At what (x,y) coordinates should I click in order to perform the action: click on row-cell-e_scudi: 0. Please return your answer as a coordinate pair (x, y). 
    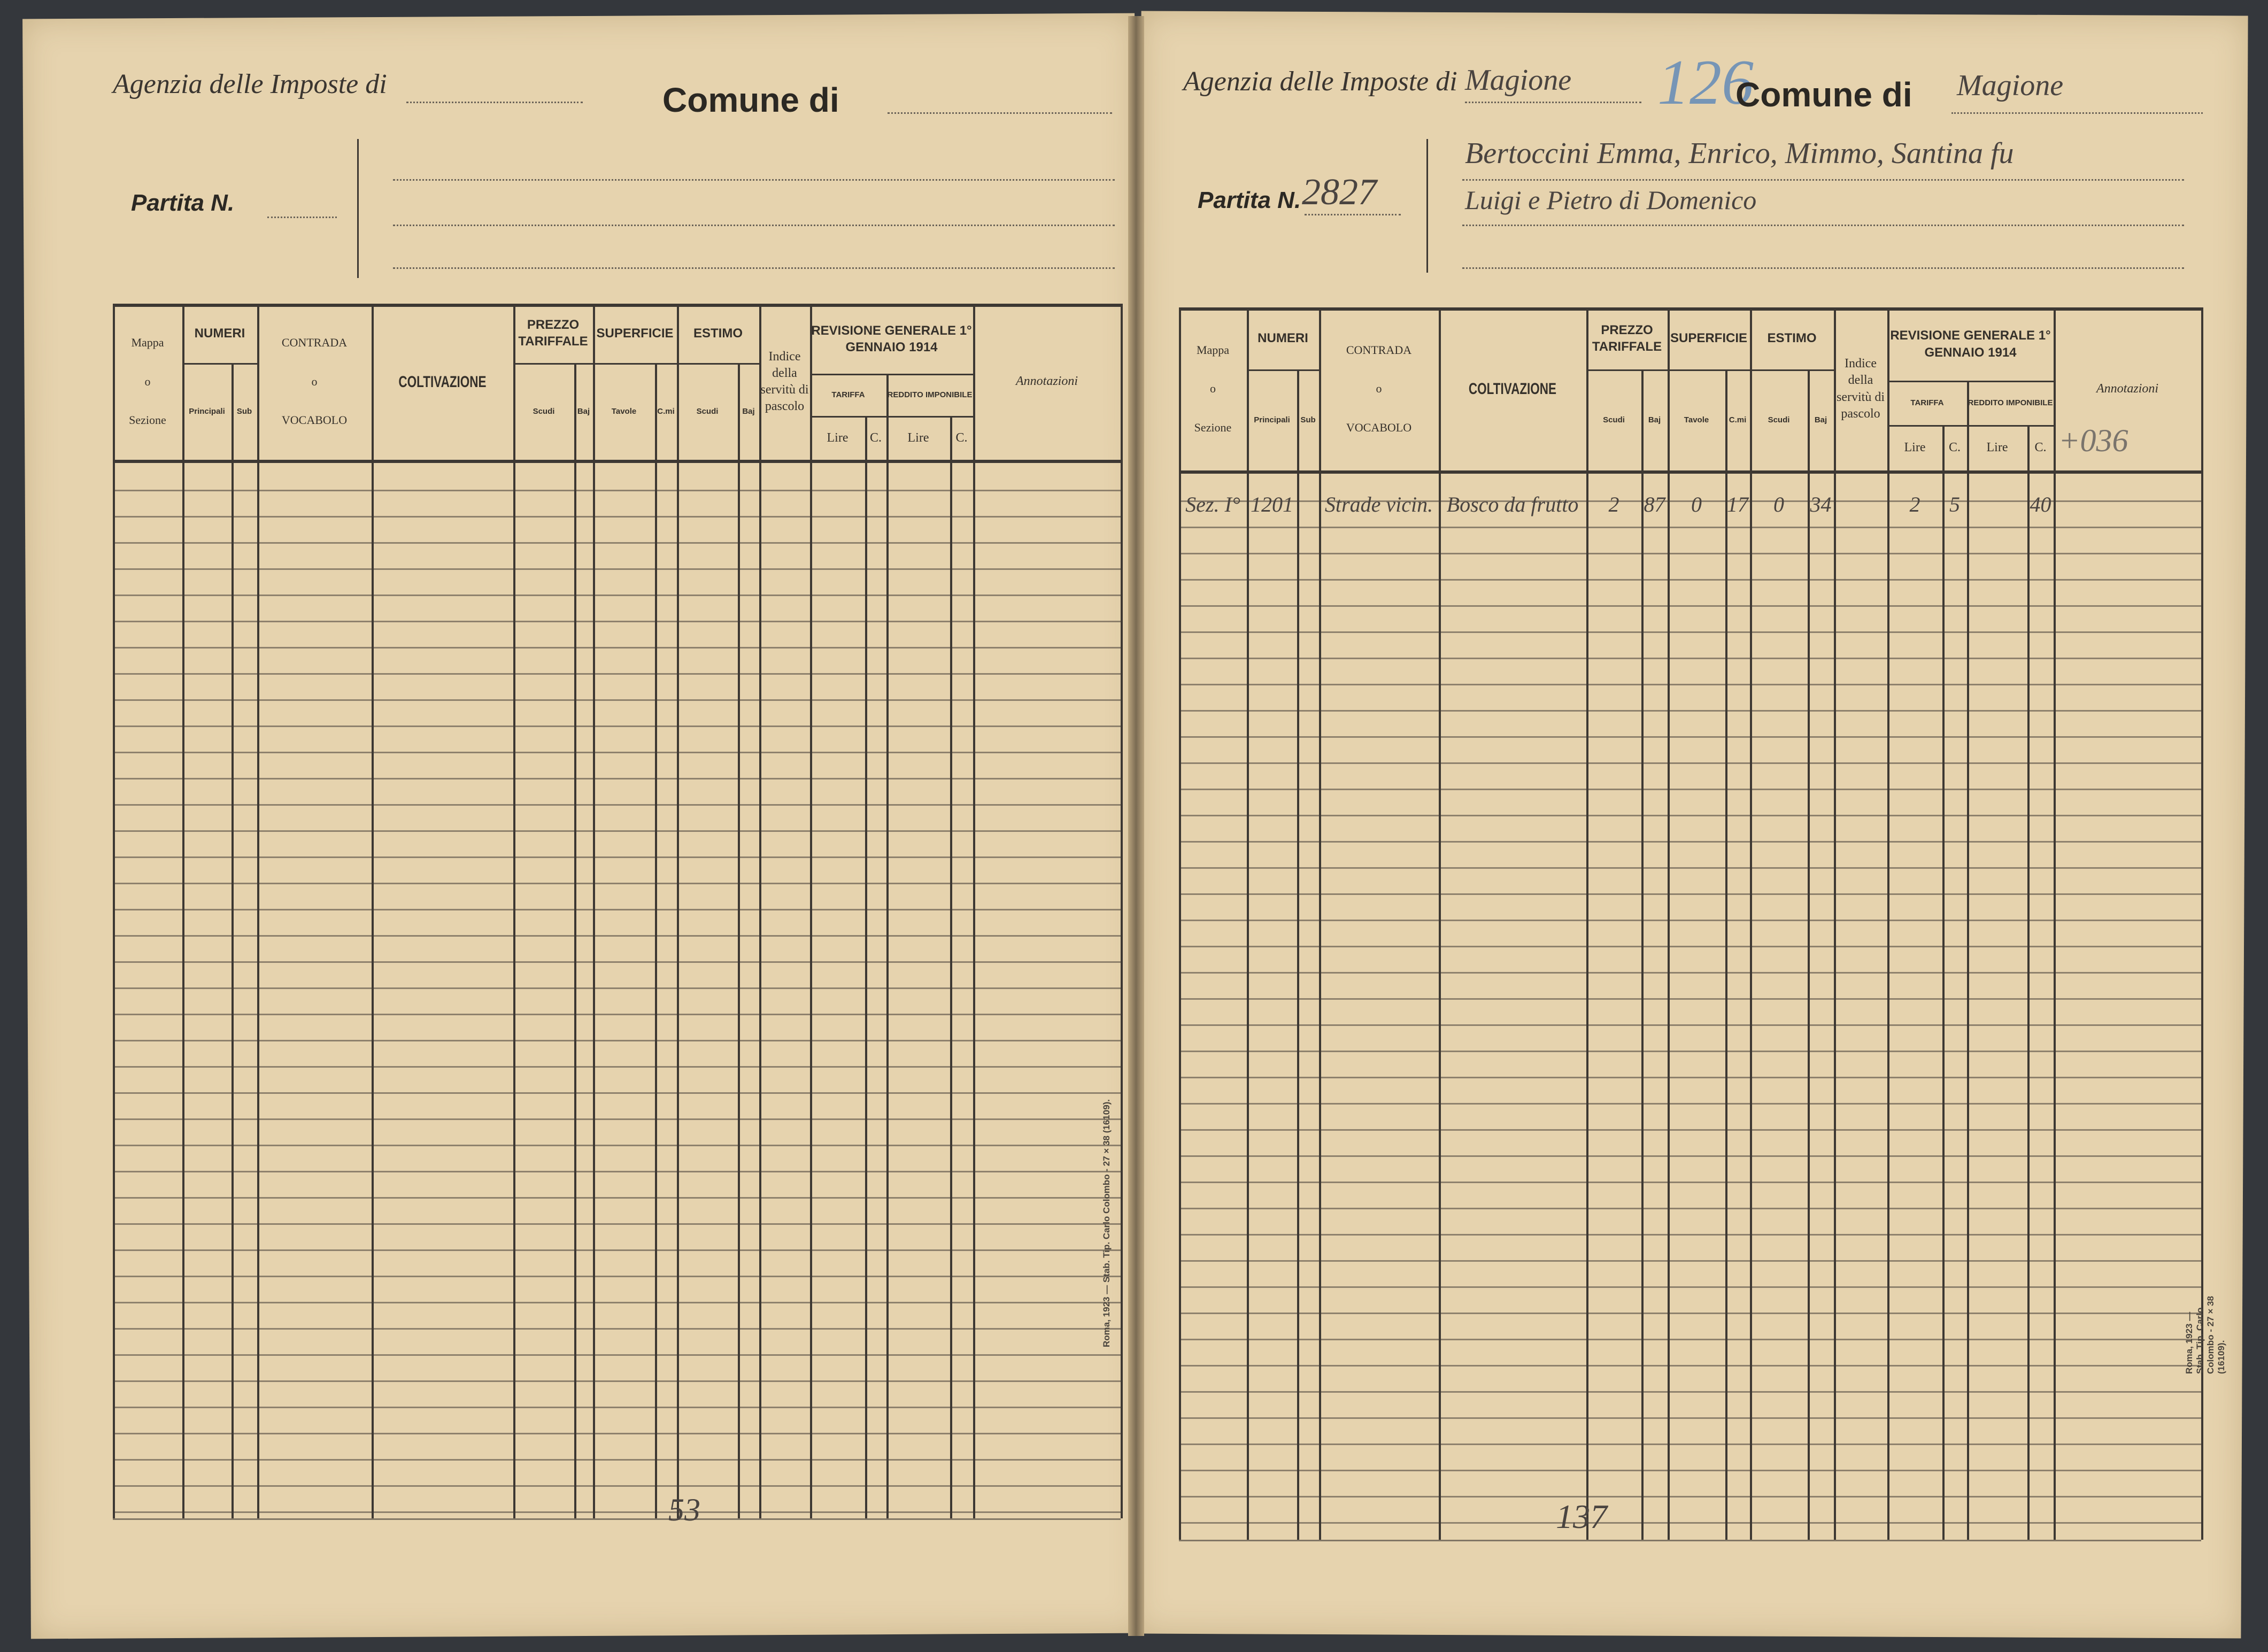
    Looking at the image, I should click on (1779, 504).